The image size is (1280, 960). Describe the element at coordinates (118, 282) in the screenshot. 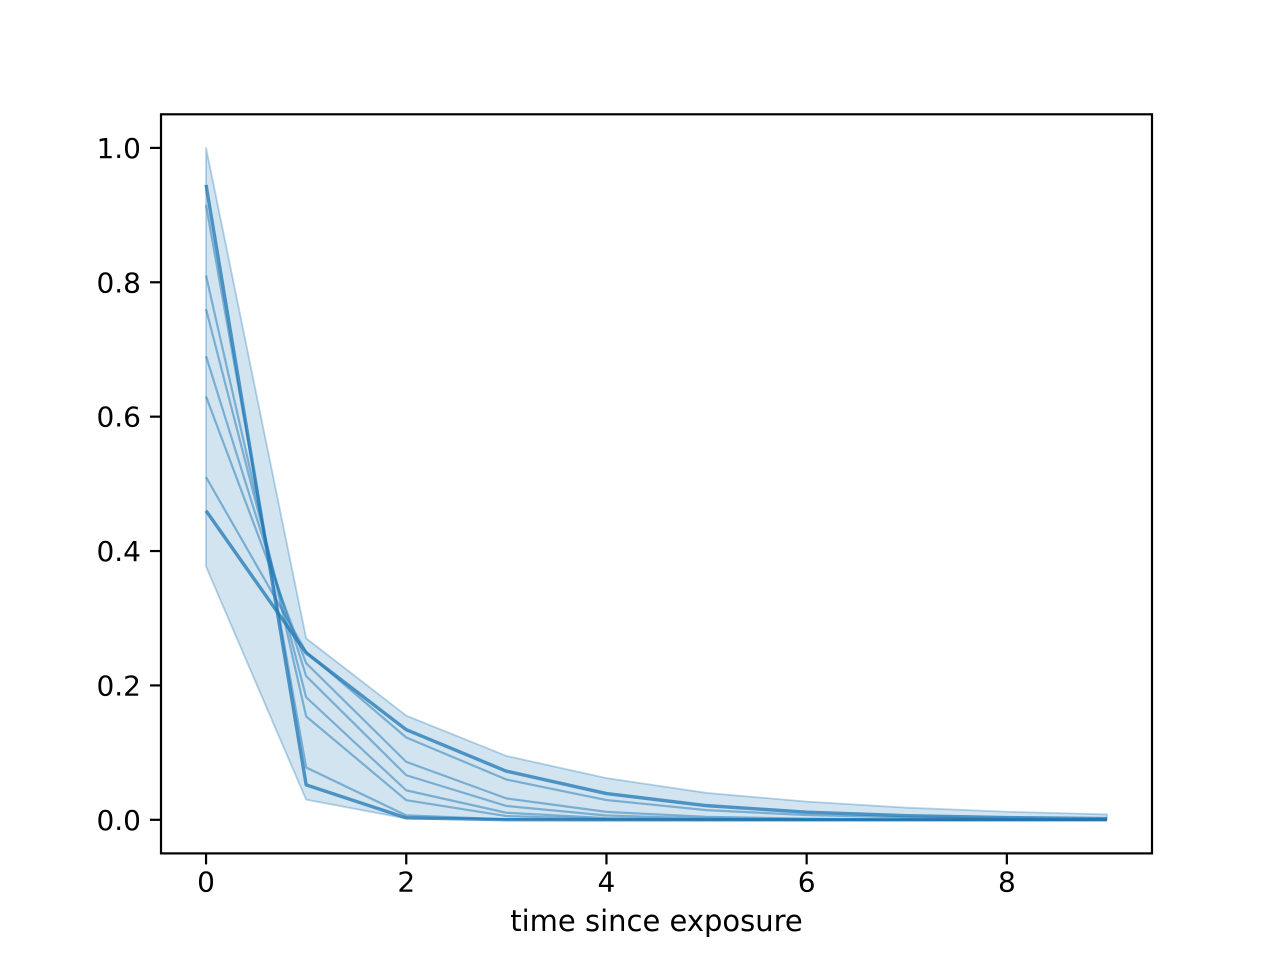

I see `y-tick-label: 0.8` at that location.